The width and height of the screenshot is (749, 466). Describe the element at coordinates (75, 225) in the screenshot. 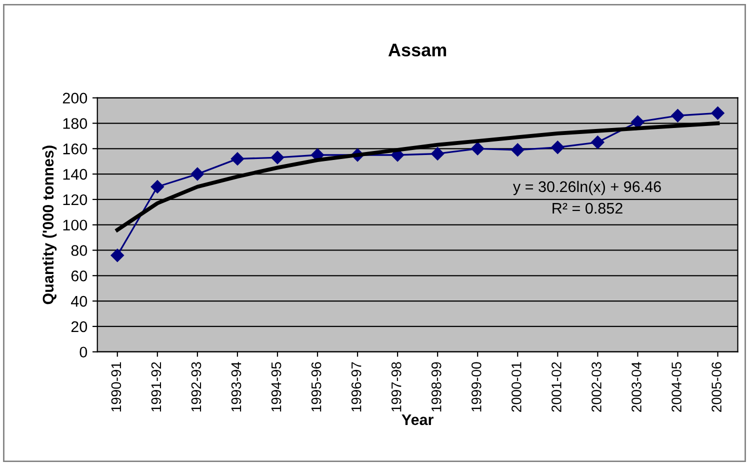

I see `y-tick-label: 100` at that location.